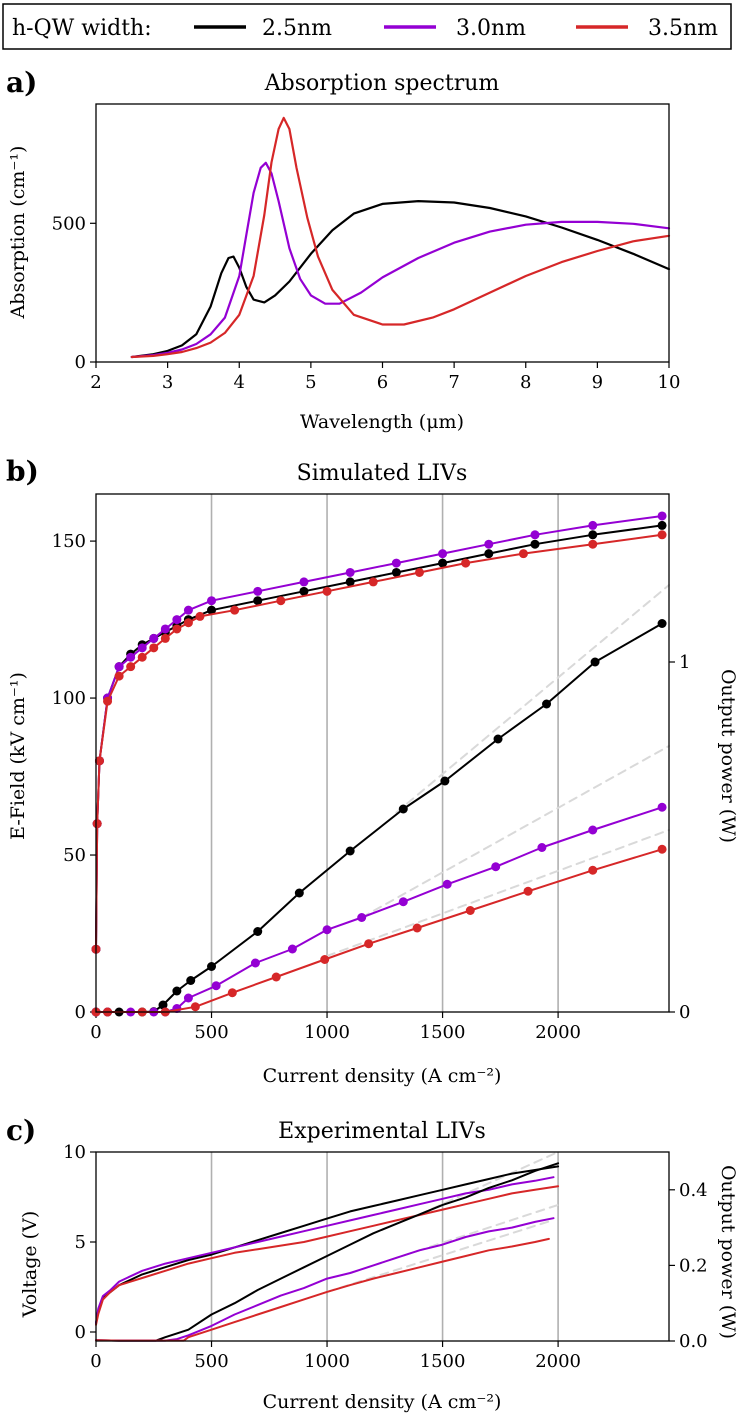  I want to click on panel-title-c: Experimental LIVs, so click(382, 1131).